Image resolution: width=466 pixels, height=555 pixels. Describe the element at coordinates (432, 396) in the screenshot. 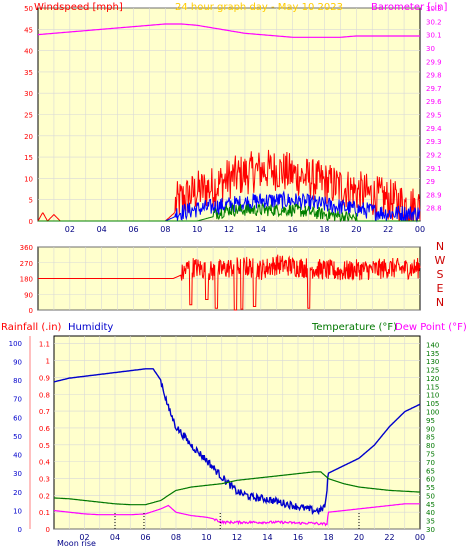

I see `temperature-tick-label: 110` at that location.